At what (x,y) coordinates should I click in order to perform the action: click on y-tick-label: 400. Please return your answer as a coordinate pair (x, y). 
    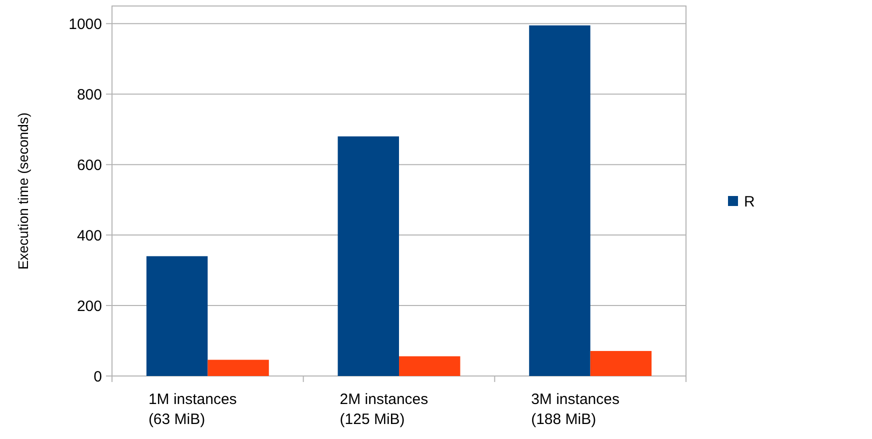
    Looking at the image, I should click on (89, 235).